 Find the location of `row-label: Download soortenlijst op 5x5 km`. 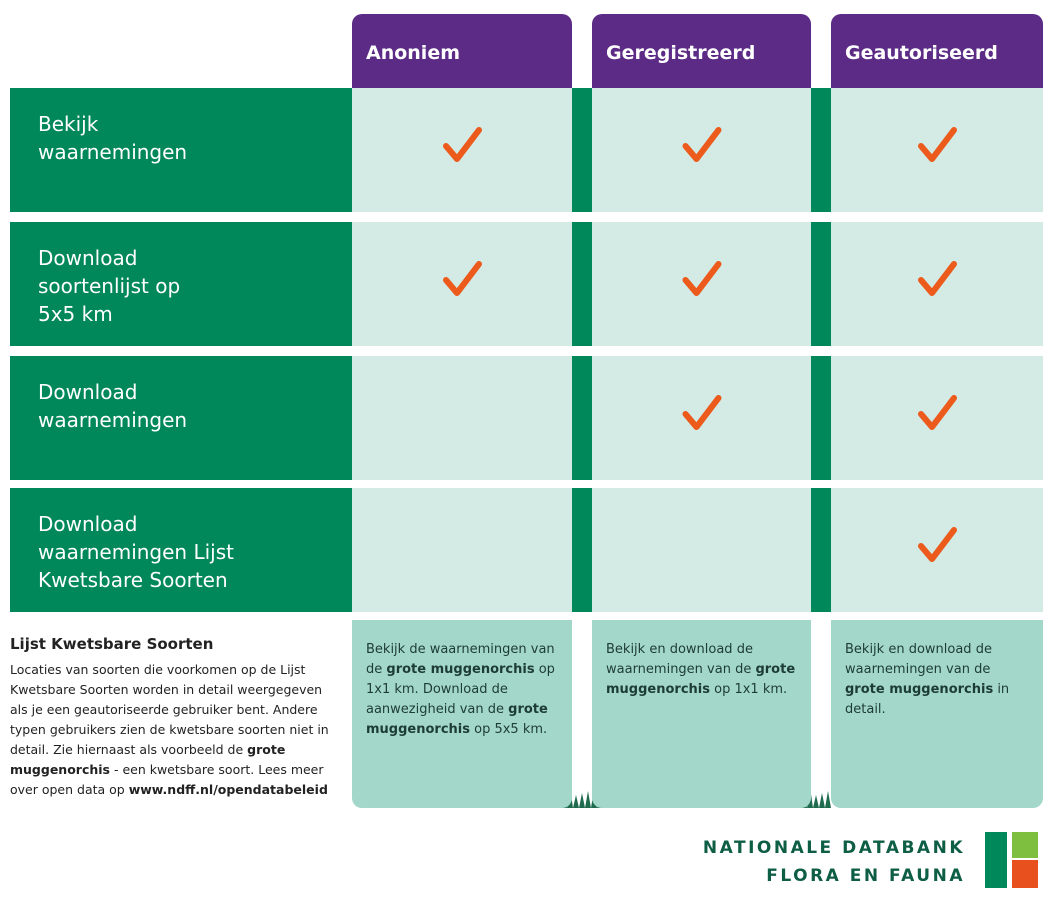

row-label: Download soortenlijst op 5x5 km is located at coordinates (181, 284).